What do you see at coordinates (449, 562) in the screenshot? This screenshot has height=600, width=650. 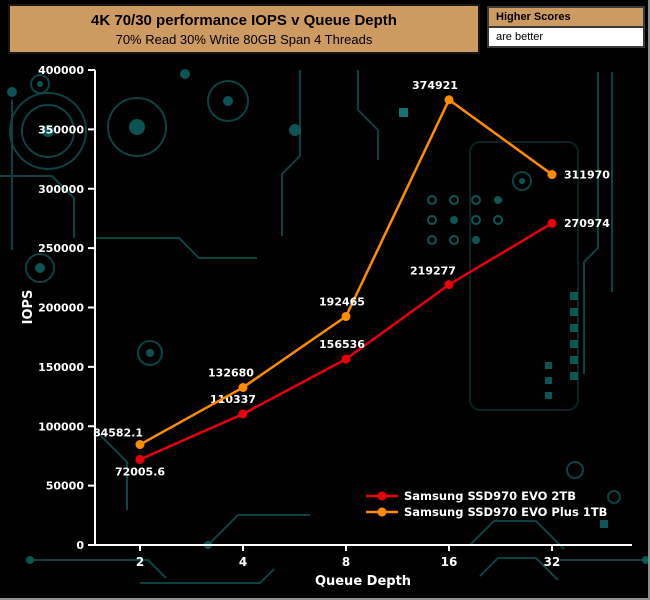 I see `x-tick-label: 16` at bounding box center [449, 562].